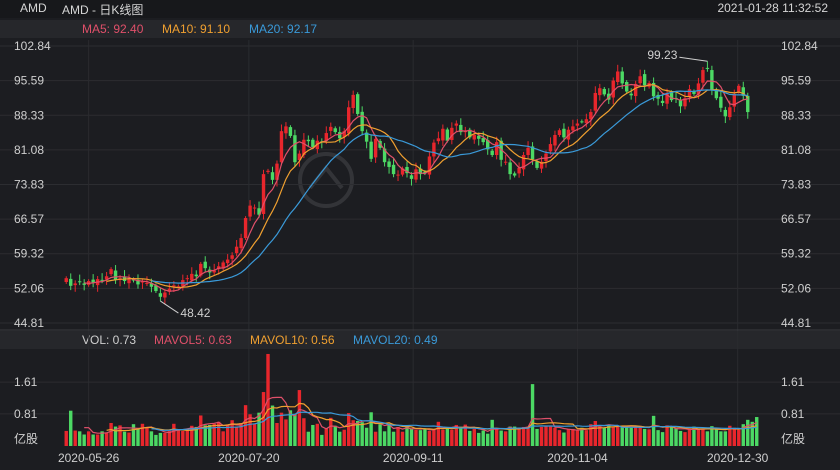 This screenshot has height=470, width=840. Describe the element at coordinates (796, 115) in the screenshot. I see `price-tick-right: 88.33` at that location.